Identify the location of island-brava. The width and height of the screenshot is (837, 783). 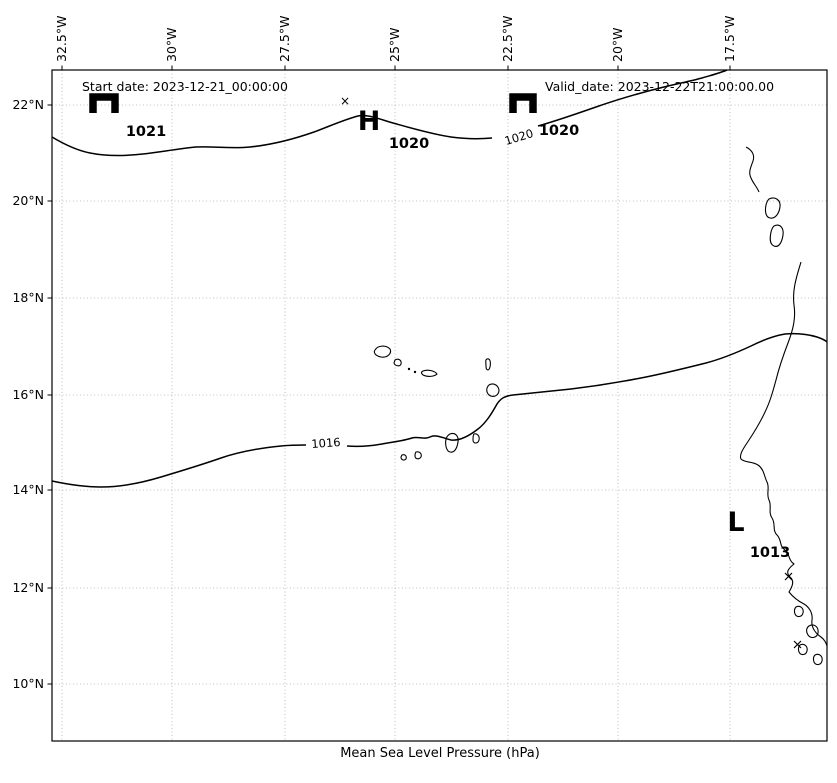
(403, 457).